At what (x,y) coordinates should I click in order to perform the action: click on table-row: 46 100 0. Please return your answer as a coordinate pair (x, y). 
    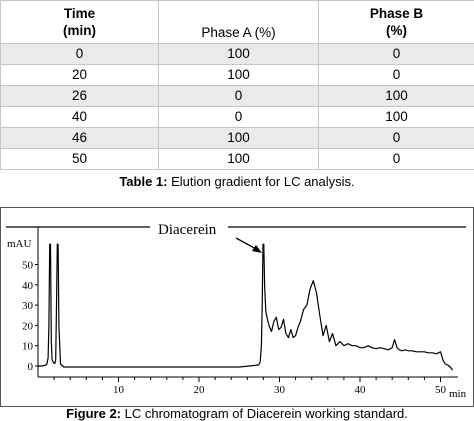
    Looking at the image, I should click on (237, 138).